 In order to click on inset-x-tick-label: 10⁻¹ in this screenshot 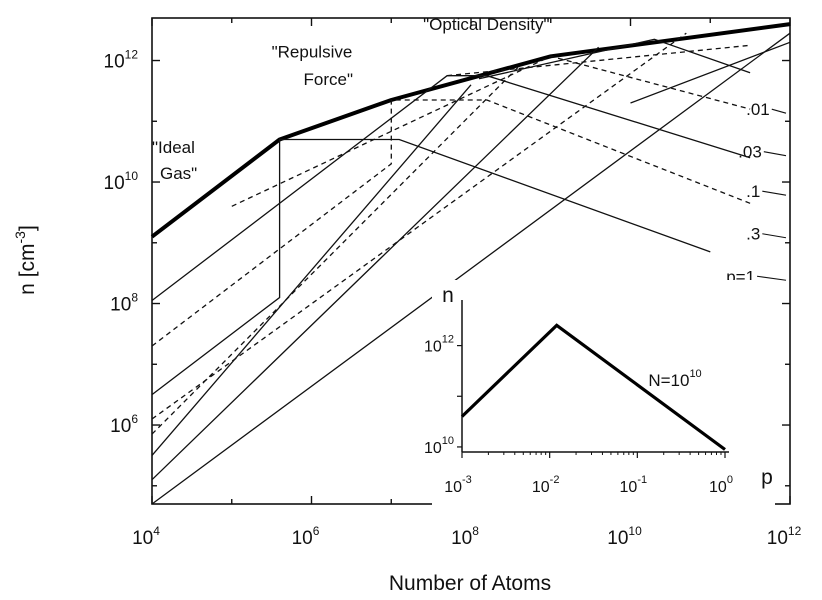, I will do `click(634, 485)`.